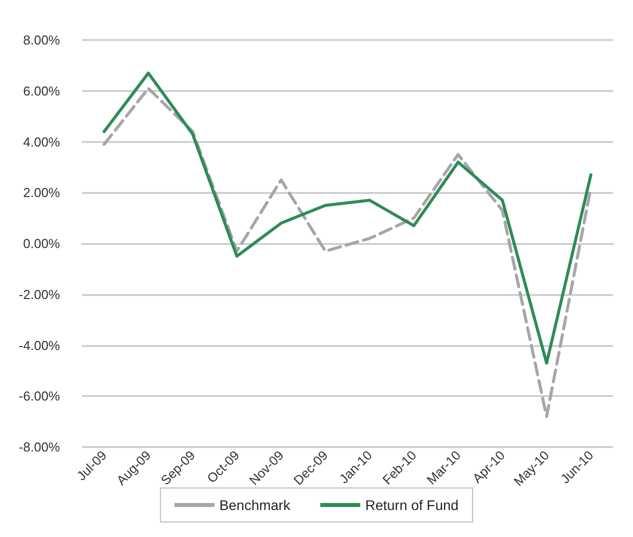 This screenshot has width=633, height=537. What do you see at coordinates (41, 192) in the screenshot?
I see `y-tick-label: 2.00%` at bounding box center [41, 192].